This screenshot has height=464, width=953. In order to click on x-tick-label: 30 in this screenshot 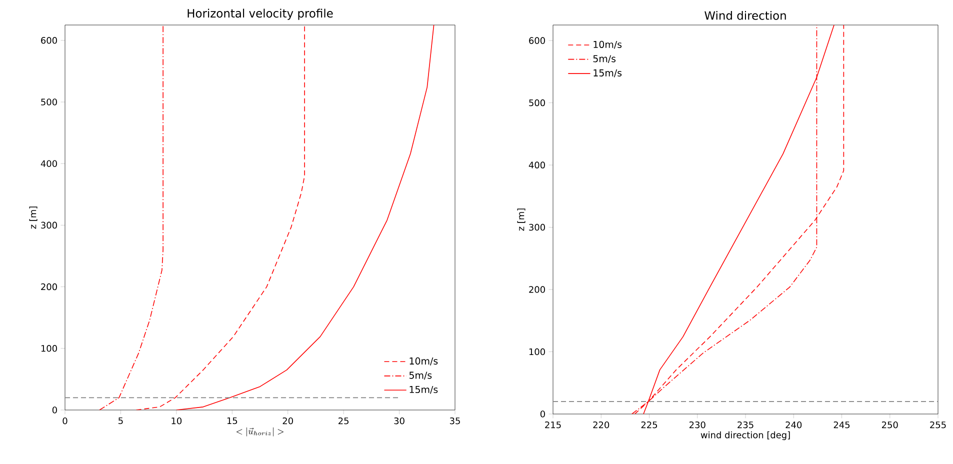, I will do `click(399, 420)`.